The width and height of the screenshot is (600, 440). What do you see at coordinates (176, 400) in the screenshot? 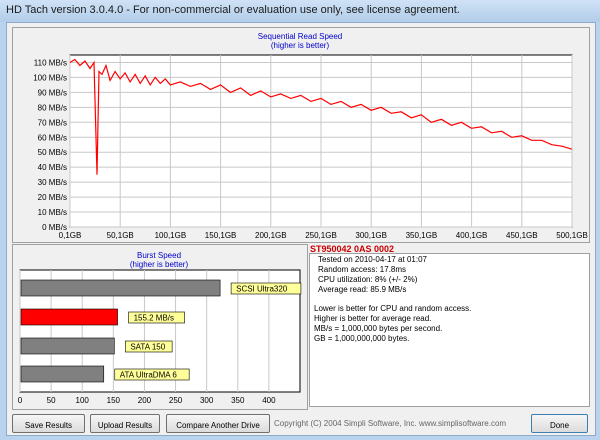
I see `burst-x-tick-label: 250` at bounding box center [176, 400].